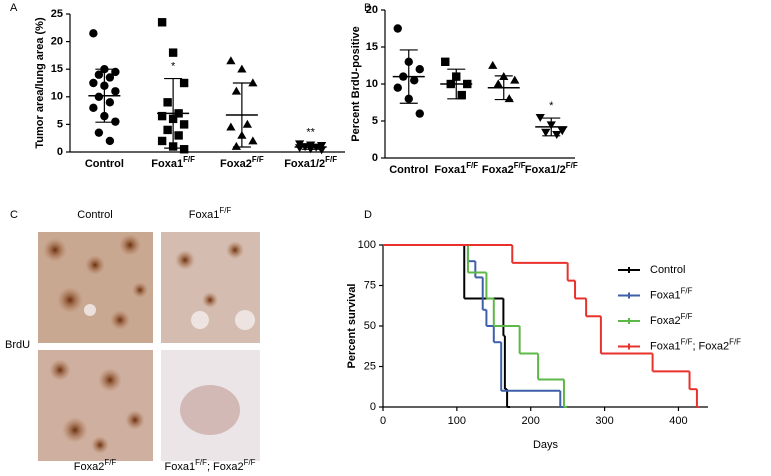 This screenshot has width=771, height=476. Describe the element at coordinates (665, 321) in the screenshot. I see `legend-label-part: Foxa2` at that location.